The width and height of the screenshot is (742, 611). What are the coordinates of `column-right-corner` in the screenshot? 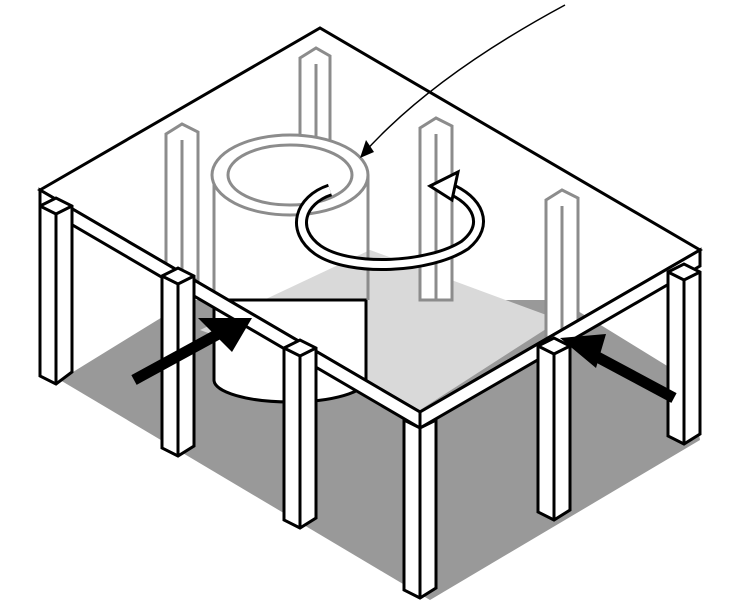 It's located at (684, 354).